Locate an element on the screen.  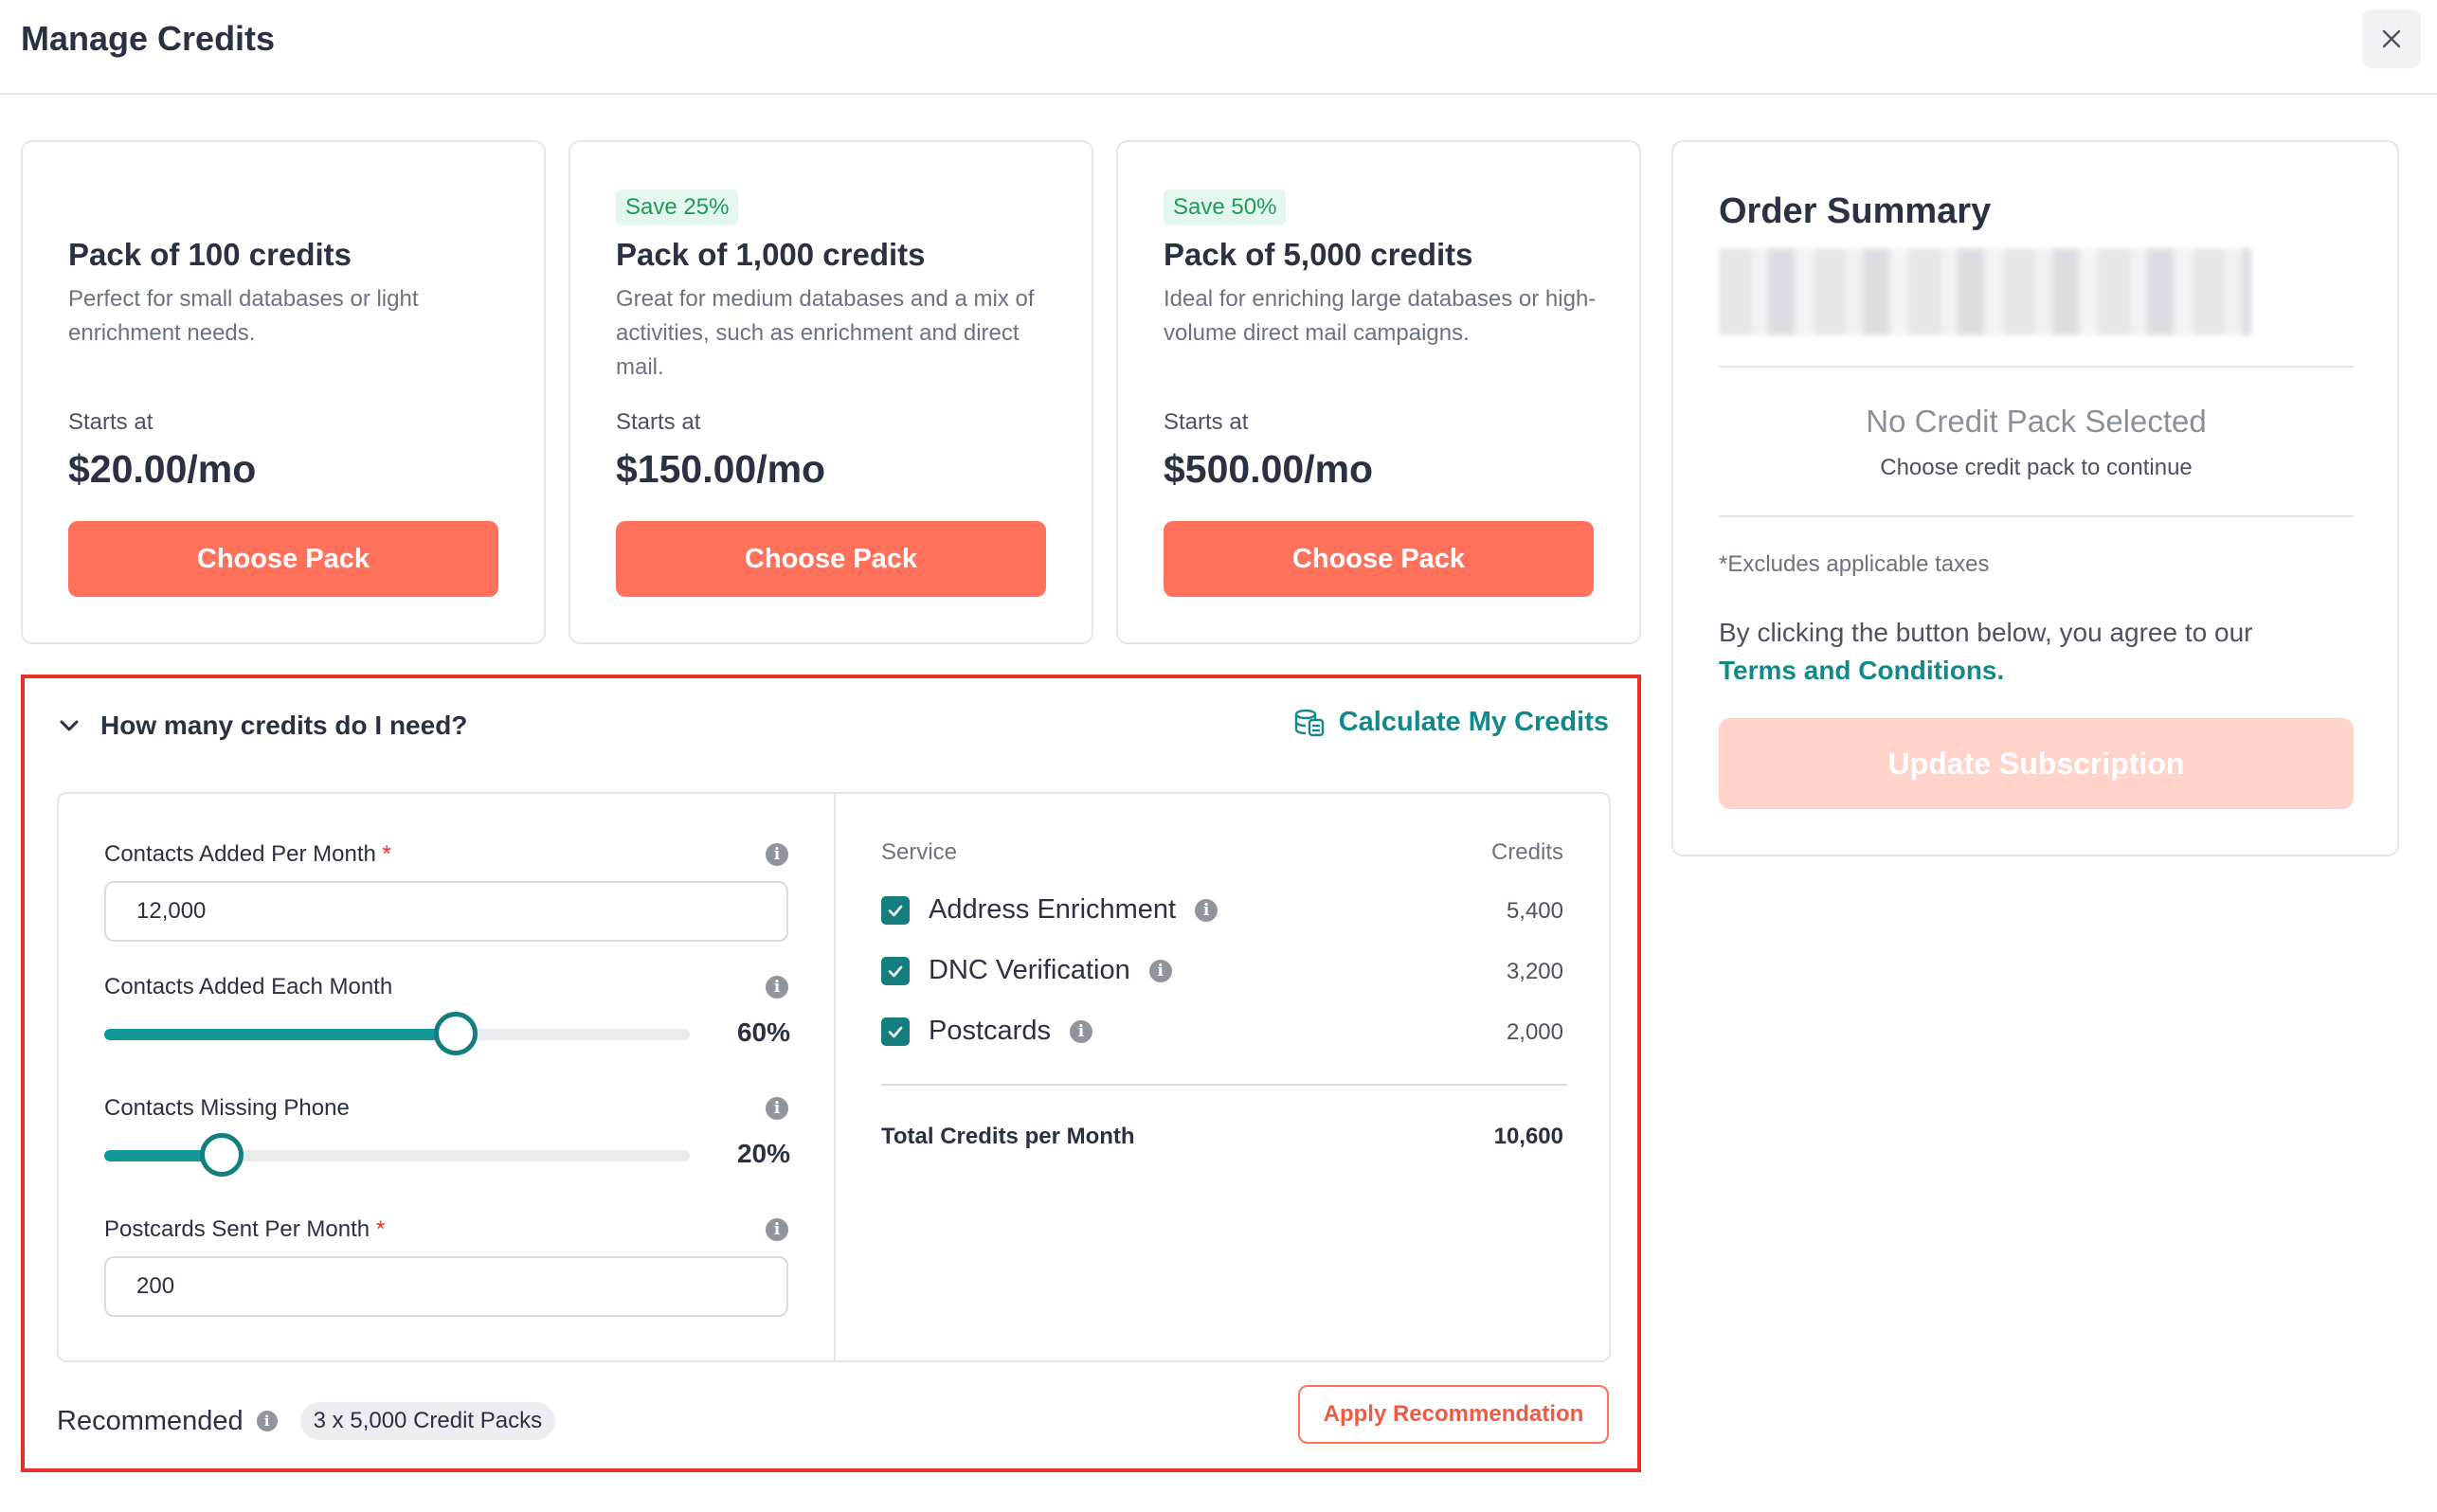
contacts-per-month-input: 12,000 is located at coordinates (446, 911).